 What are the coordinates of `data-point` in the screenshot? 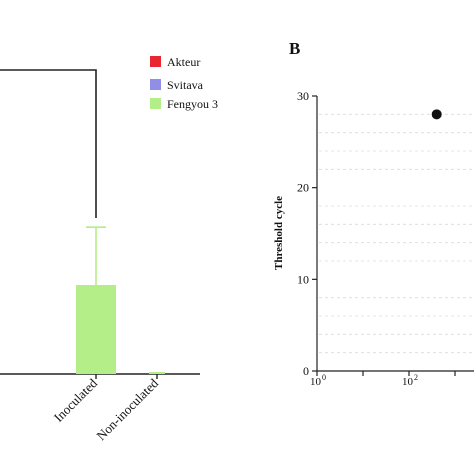 It's located at (436, 114).